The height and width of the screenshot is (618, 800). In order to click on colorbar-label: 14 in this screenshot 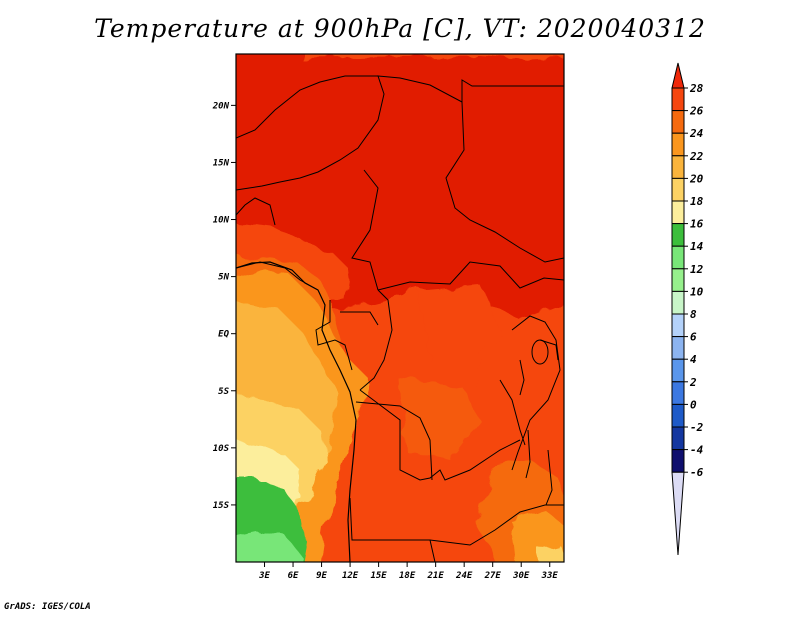, I will do `click(697, 246)`.